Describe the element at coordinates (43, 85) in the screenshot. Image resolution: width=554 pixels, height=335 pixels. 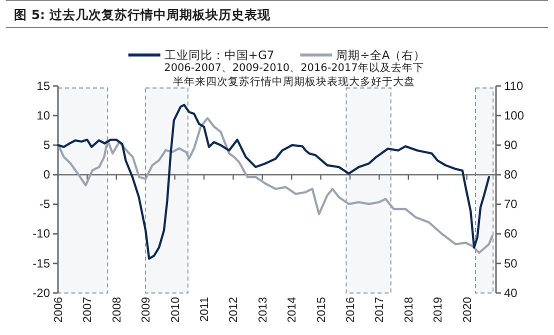
I see `y-tick-label: 15` at that location.